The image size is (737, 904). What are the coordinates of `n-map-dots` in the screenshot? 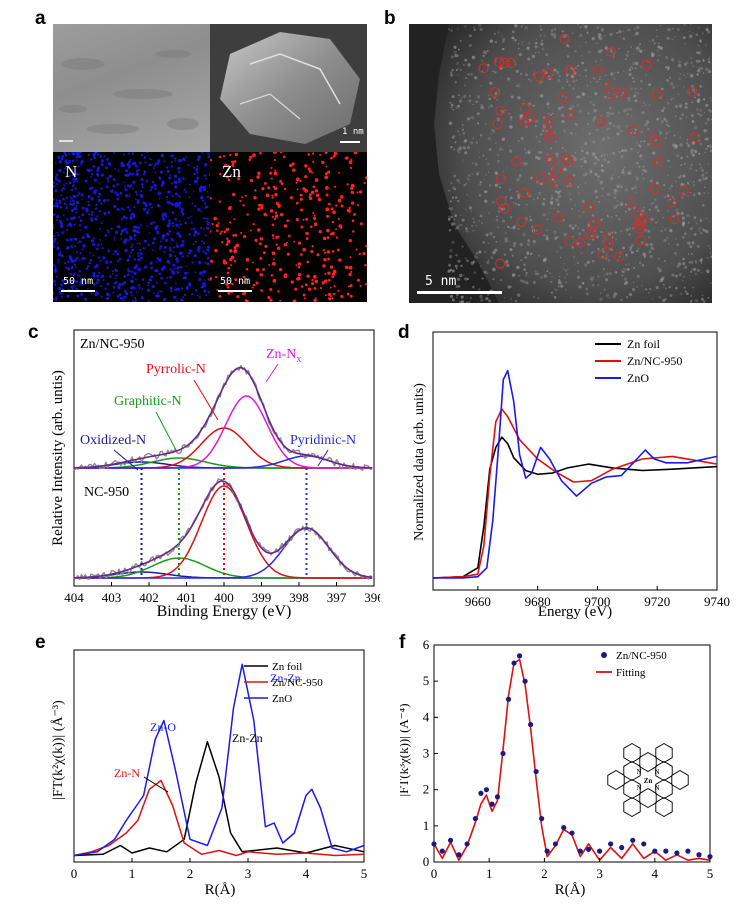 It's located at (131, 227).